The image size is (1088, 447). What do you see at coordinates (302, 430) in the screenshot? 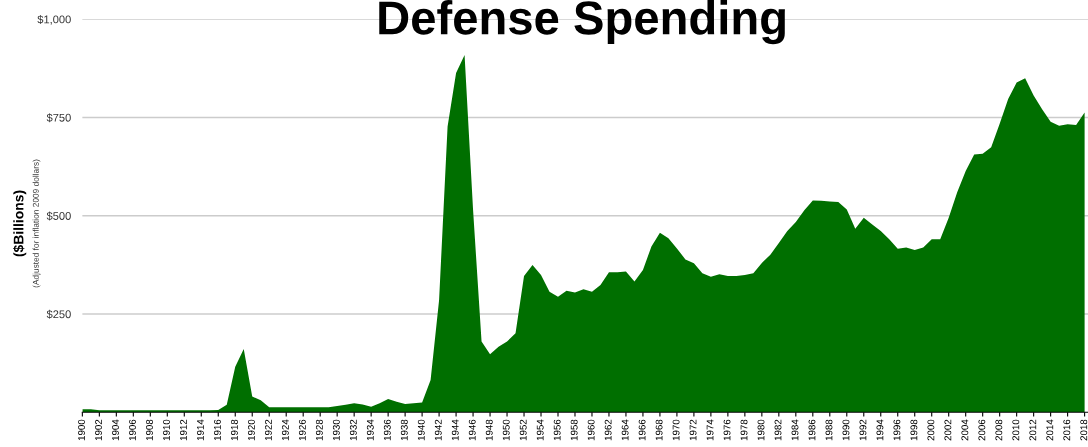
I see `x-tick-label: 1926` at bounding box center [302, 430].